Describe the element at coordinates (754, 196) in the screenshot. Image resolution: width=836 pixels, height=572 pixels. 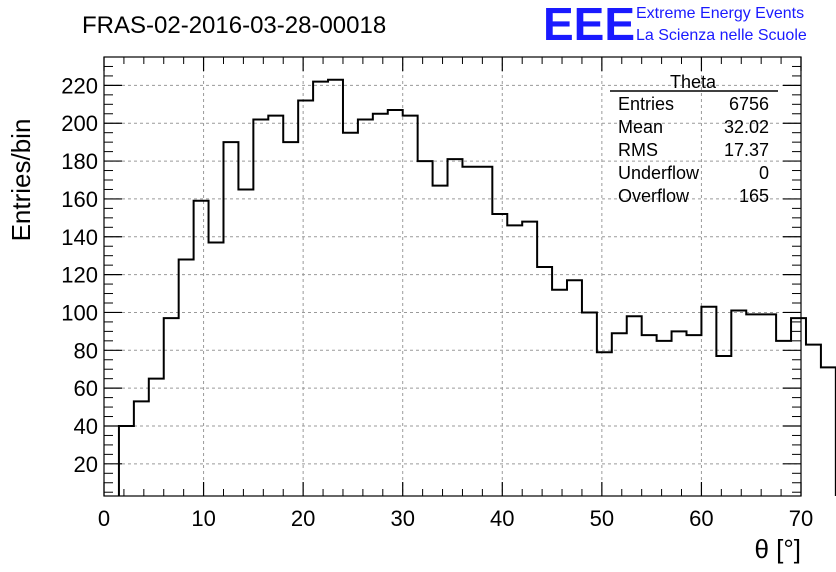
I see `stats-value: 165` at that location.